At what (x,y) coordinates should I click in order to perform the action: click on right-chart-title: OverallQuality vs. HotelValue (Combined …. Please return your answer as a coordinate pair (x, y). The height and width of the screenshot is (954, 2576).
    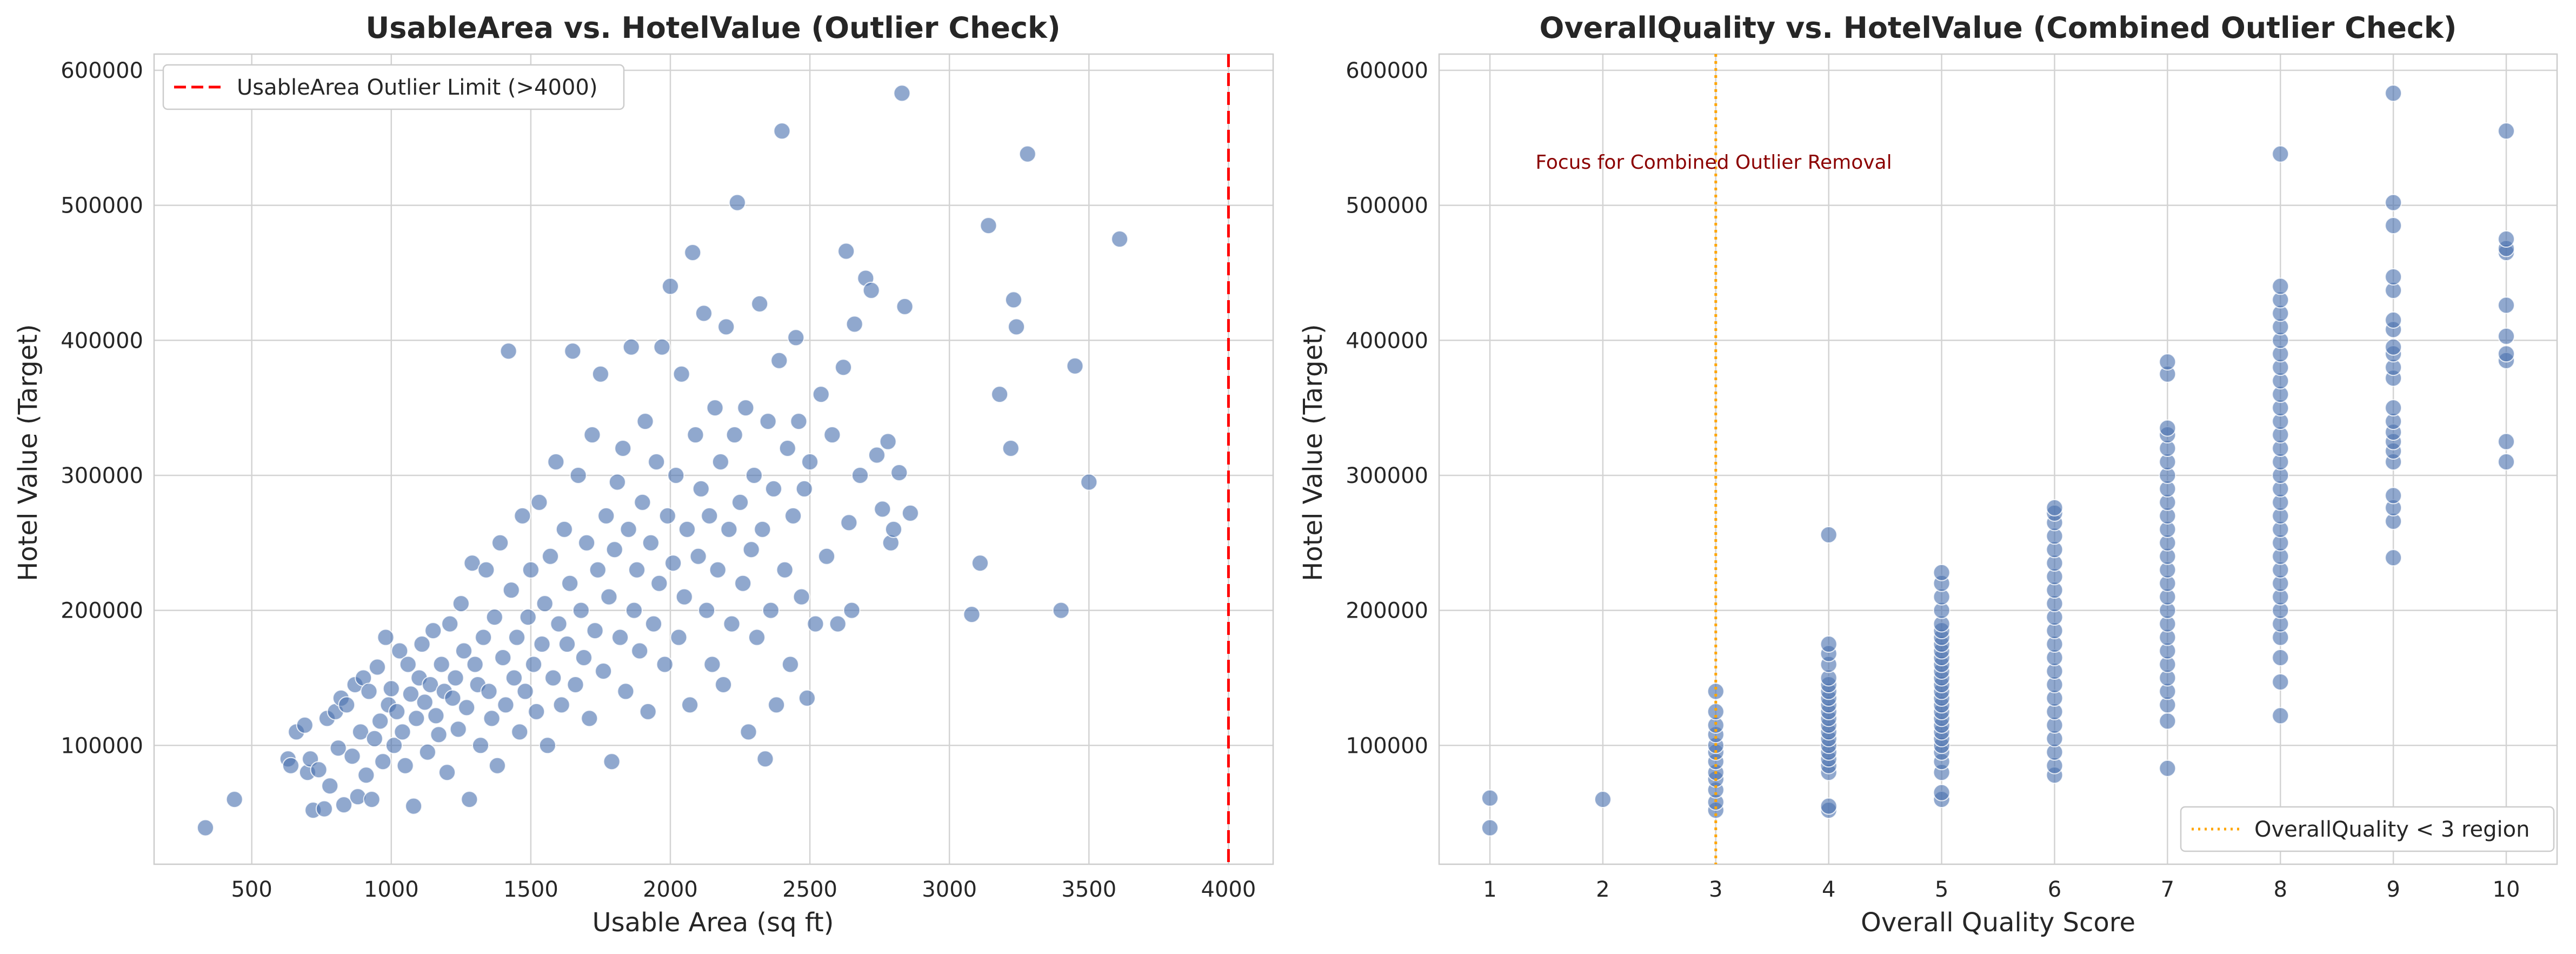
    Looking at the image, I should click on (1998, 28).